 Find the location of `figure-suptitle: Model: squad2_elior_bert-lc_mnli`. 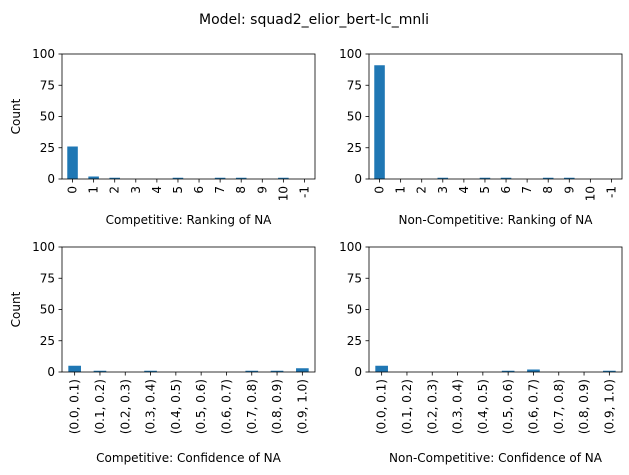

figure-suptitle: Model: squad2_elior_bert-lc_mnli is located at coordinates (314, 20).